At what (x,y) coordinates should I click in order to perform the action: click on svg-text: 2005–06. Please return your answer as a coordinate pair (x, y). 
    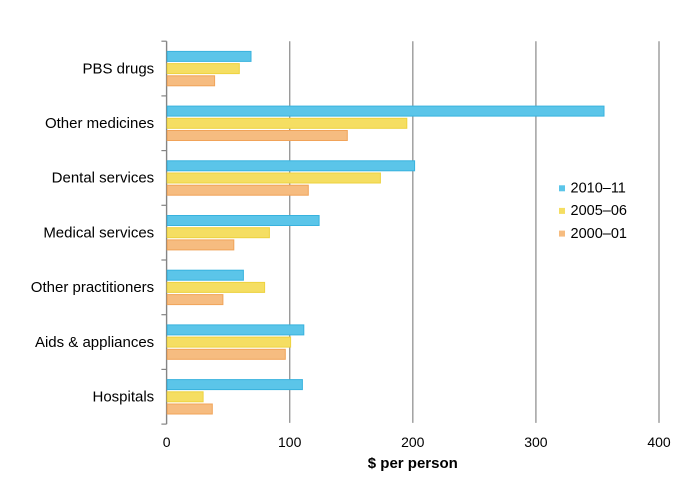
    Looking at the image, I should click on (599, 211).